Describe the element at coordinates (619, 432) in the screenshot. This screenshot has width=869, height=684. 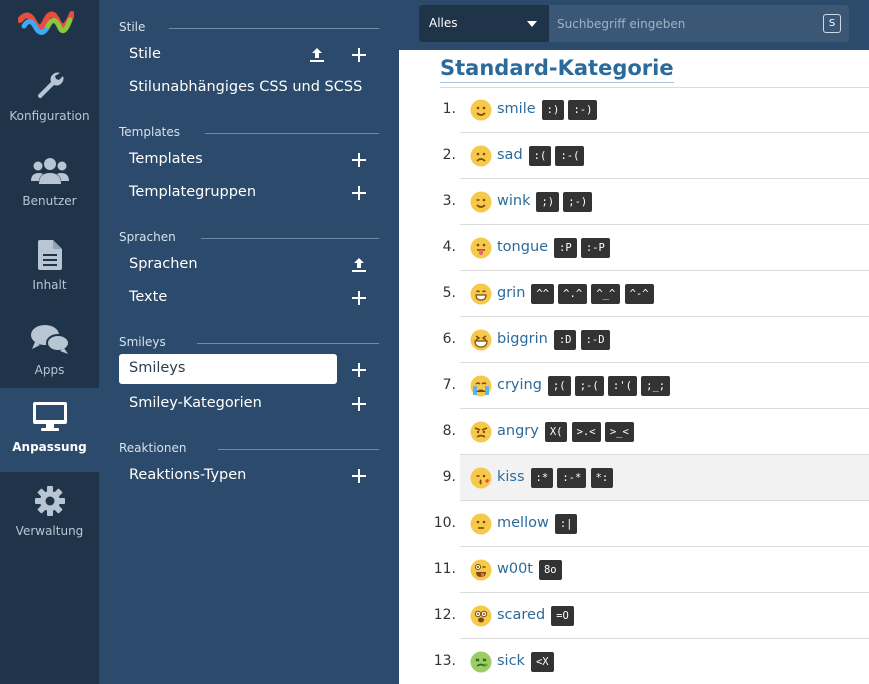
I see `smiley-code: >_<` at that location.